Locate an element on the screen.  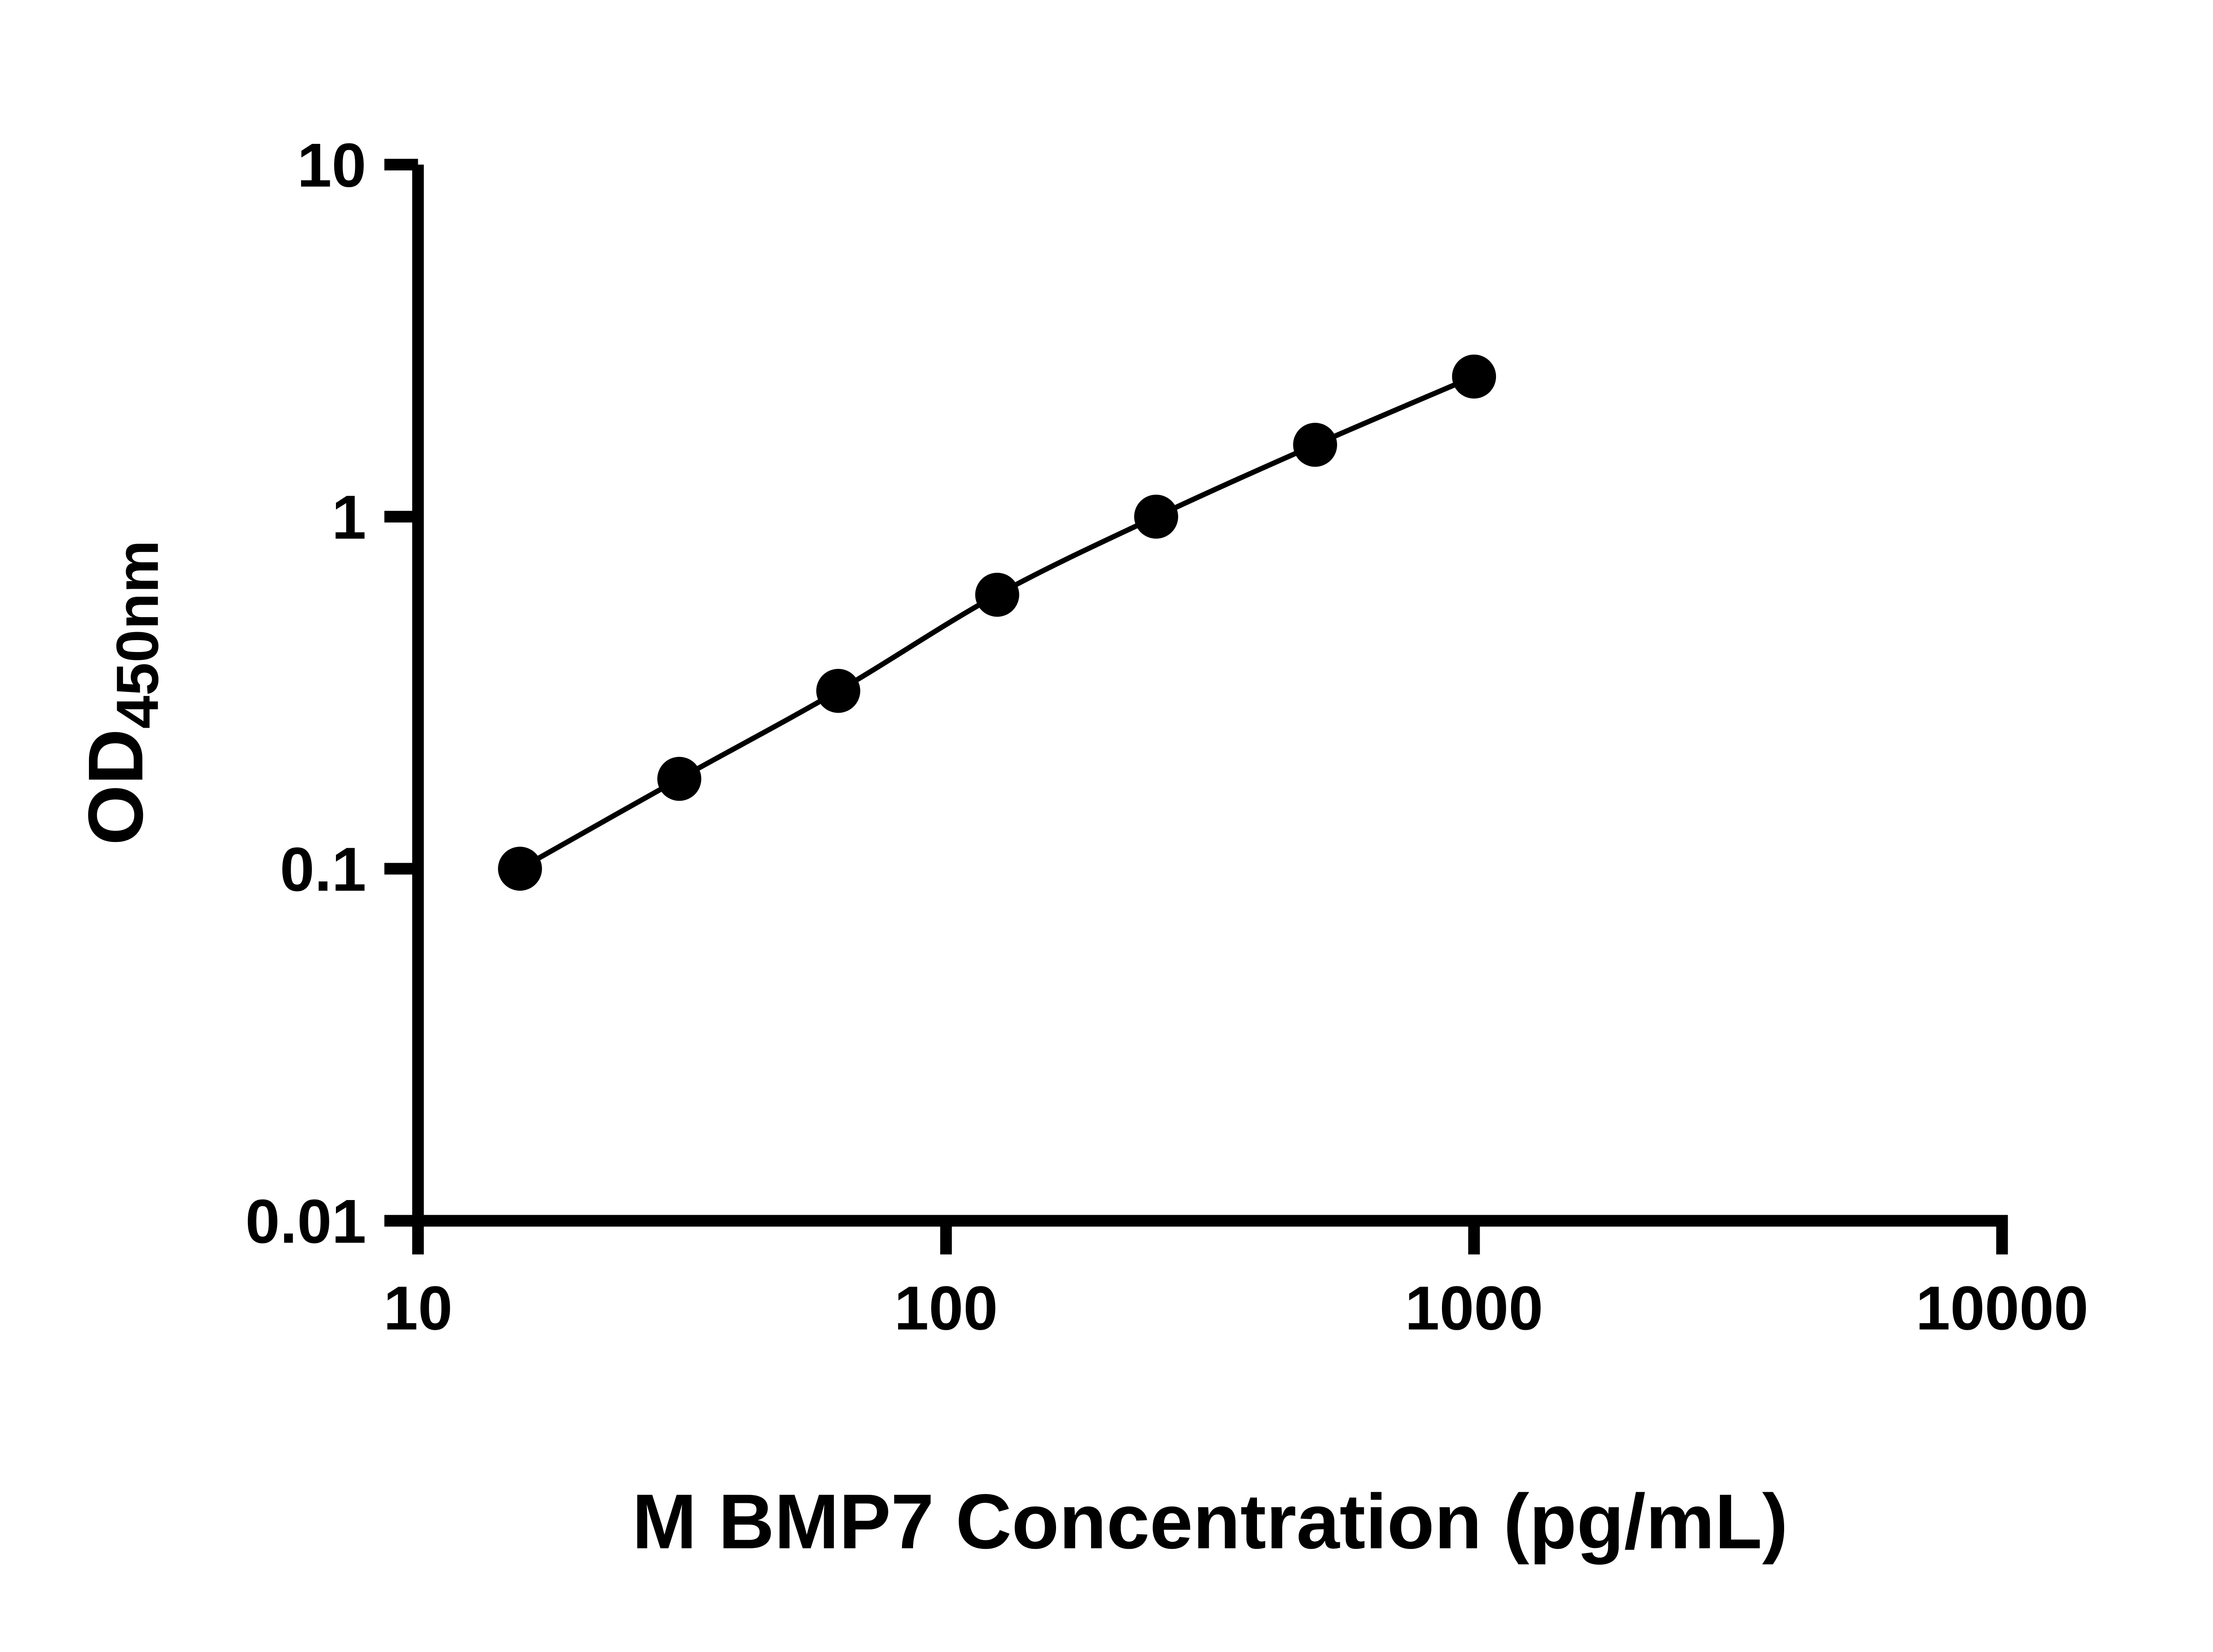
y-tick-label: 0.1 is located at coordinates (323, 869).